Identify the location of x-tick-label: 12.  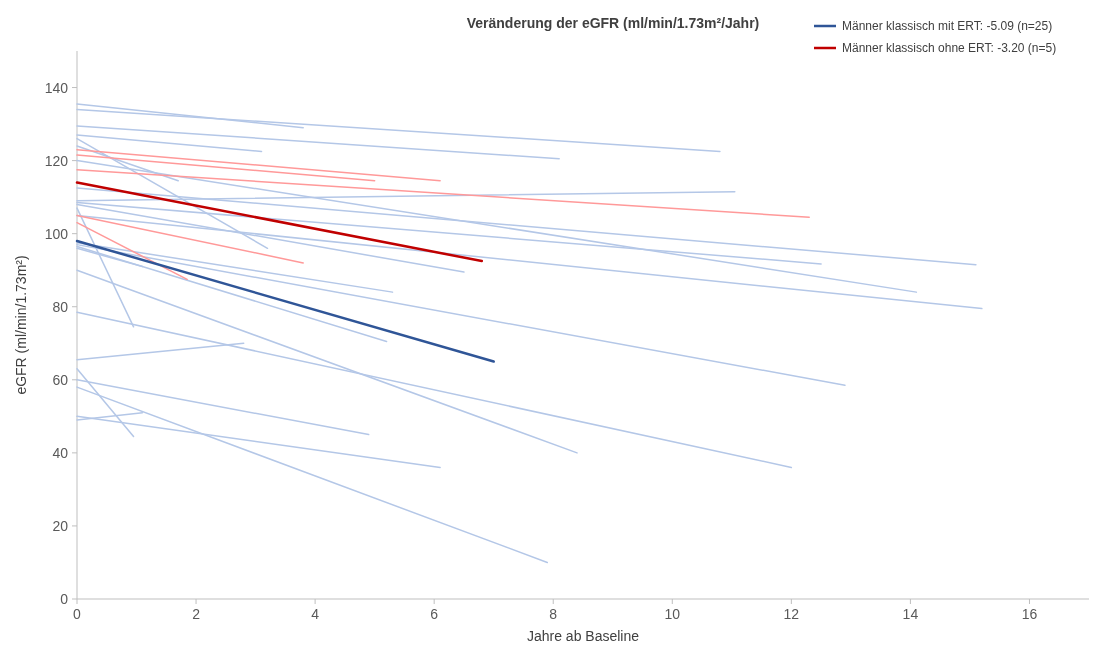
(791, 614).